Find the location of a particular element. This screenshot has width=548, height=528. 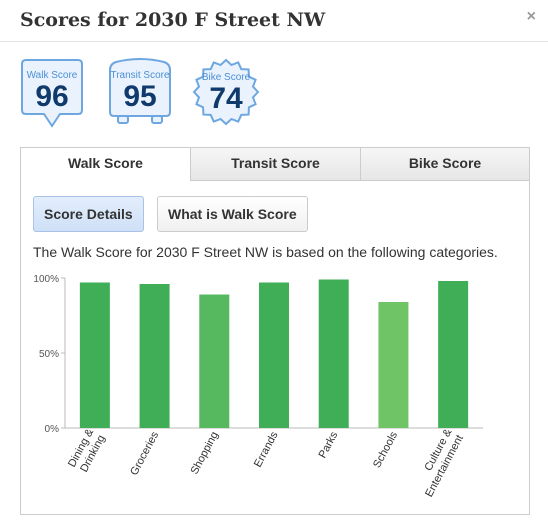

dialog-title: Scores for 2030 F Street NW is located at coordinates (173, 20).